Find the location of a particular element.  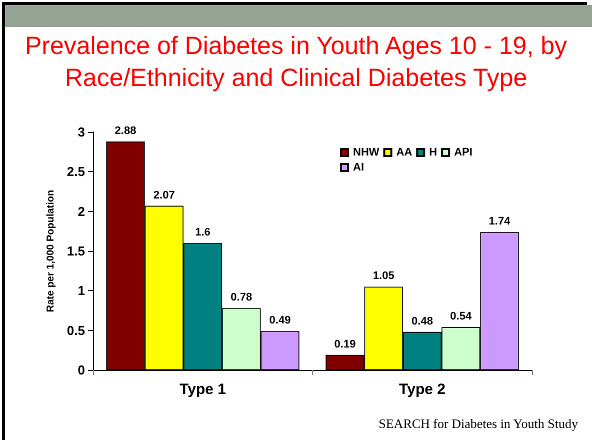

y-tick-label: 0.5 is located at coordinates (75, 330).